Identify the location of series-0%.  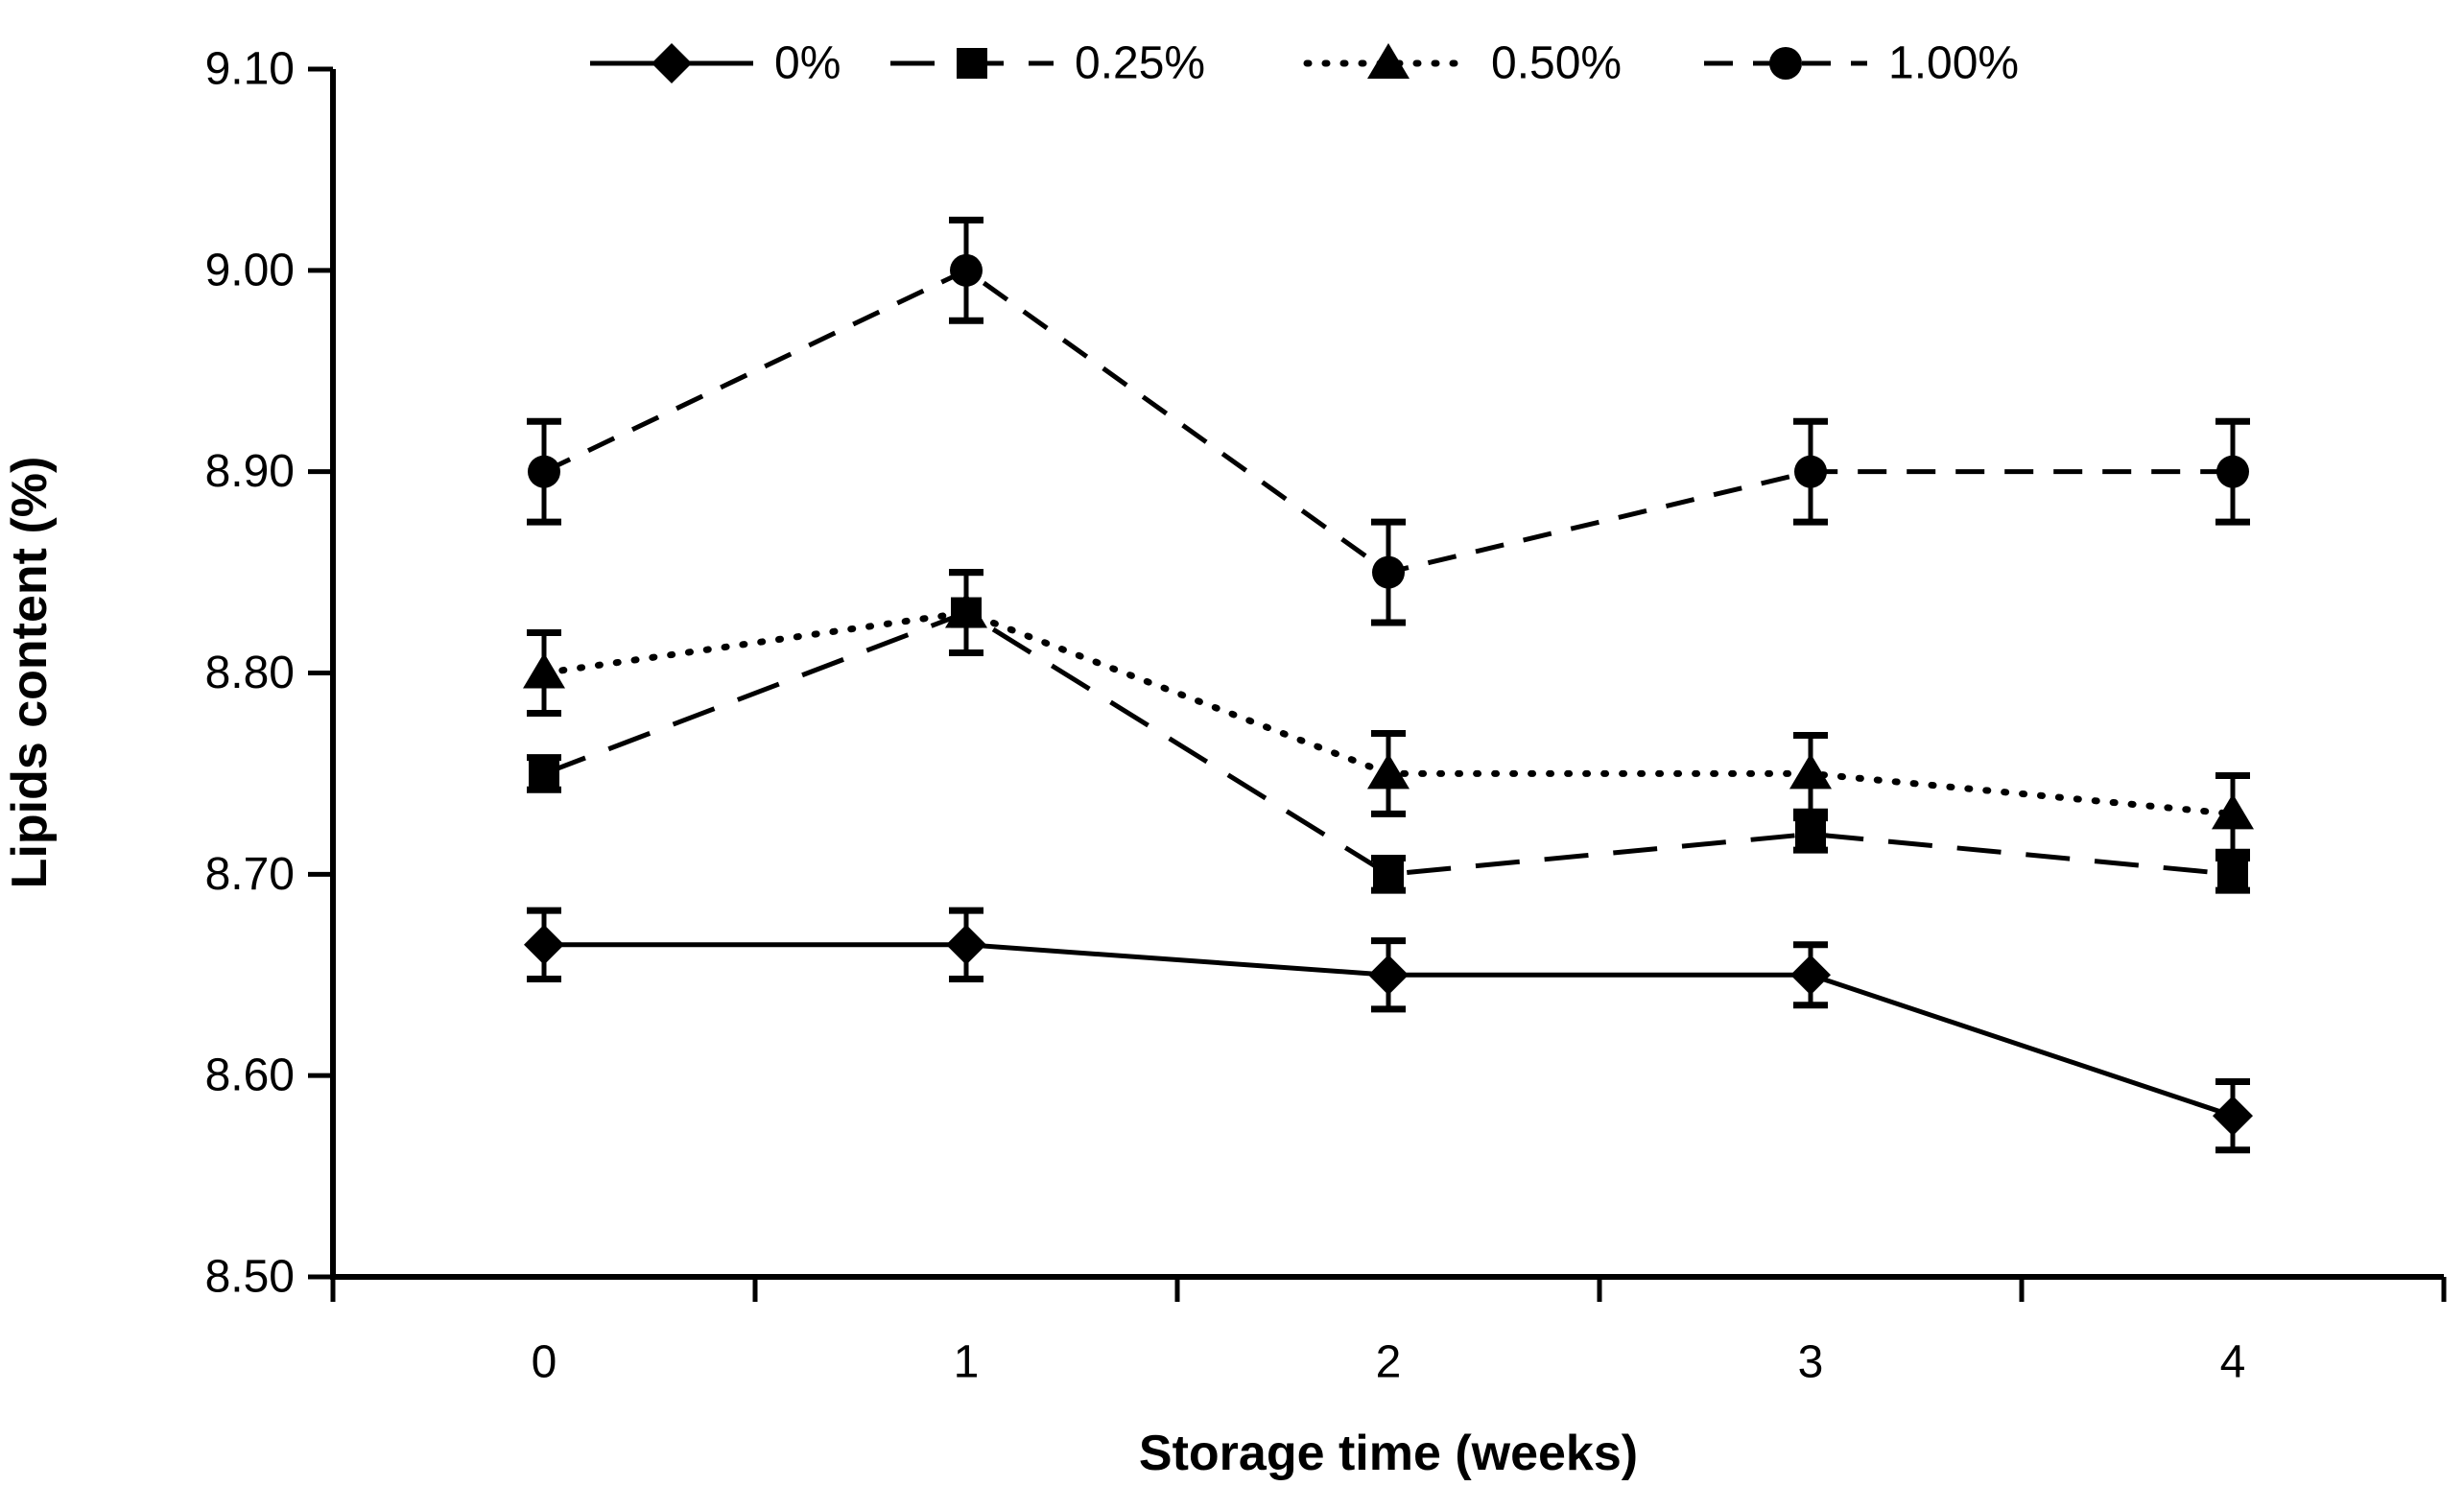
(1388, 1030).